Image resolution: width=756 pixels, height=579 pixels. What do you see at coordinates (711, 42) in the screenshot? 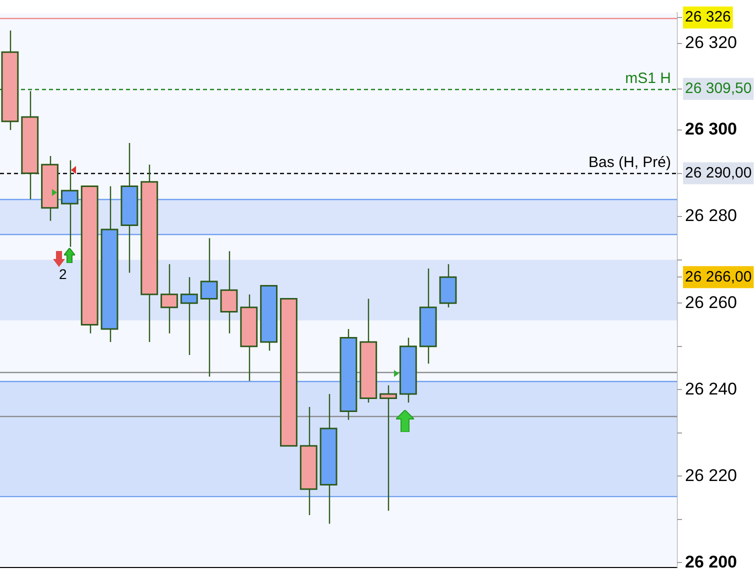
I see `y-tick-label: 26 320` at bounding box center [711, 42].